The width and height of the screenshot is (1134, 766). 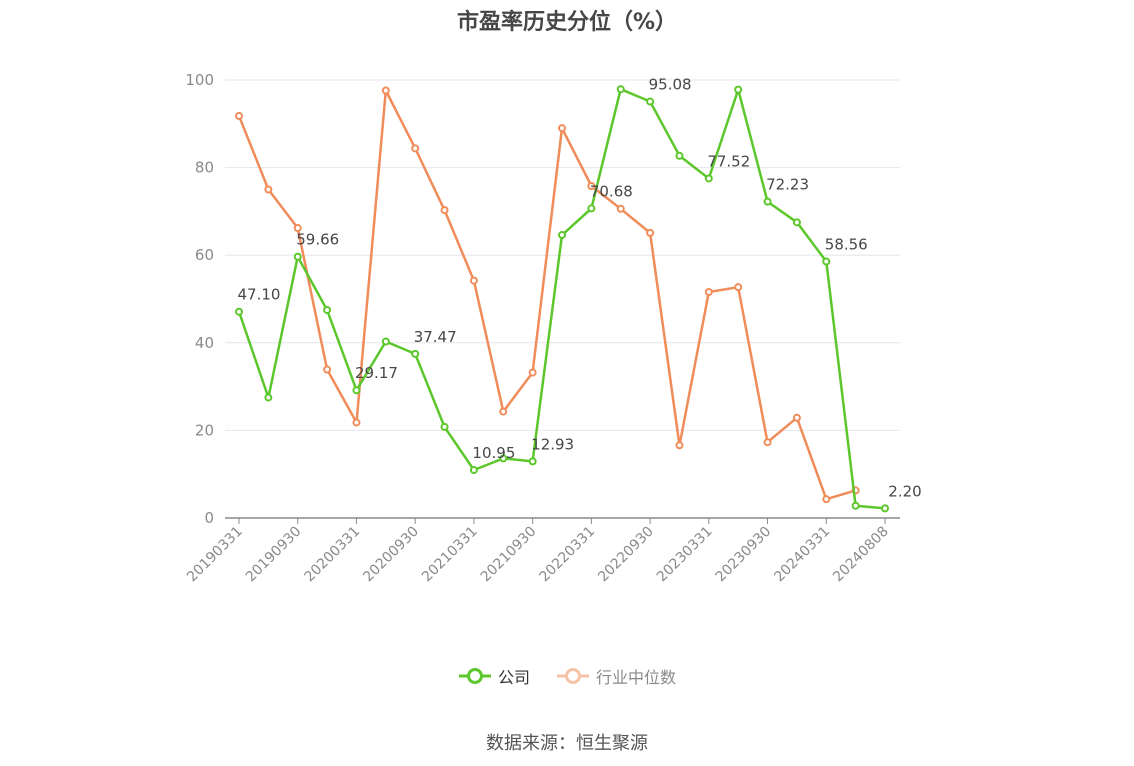 I want to click on data-label: 10.95, so click(x=493, y=453).